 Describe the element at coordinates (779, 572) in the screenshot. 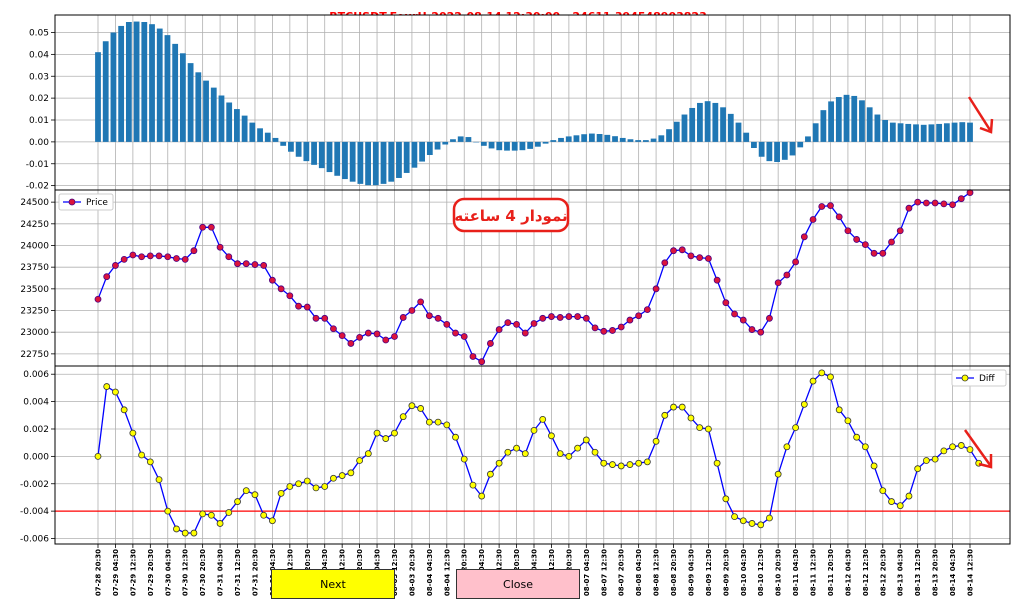

I see `x-tick-label: 08-10 20:30` at that location.